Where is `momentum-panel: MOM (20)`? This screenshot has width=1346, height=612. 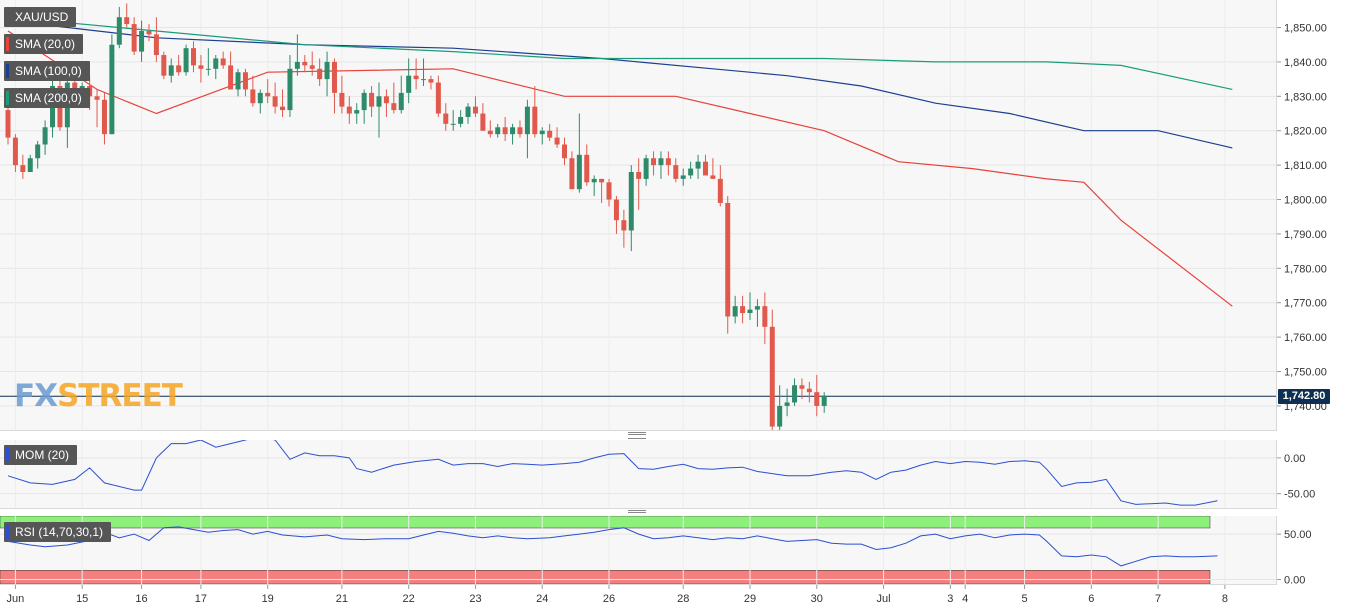
momentum-panel: MOM (20) is located at coordinates (638, 472).